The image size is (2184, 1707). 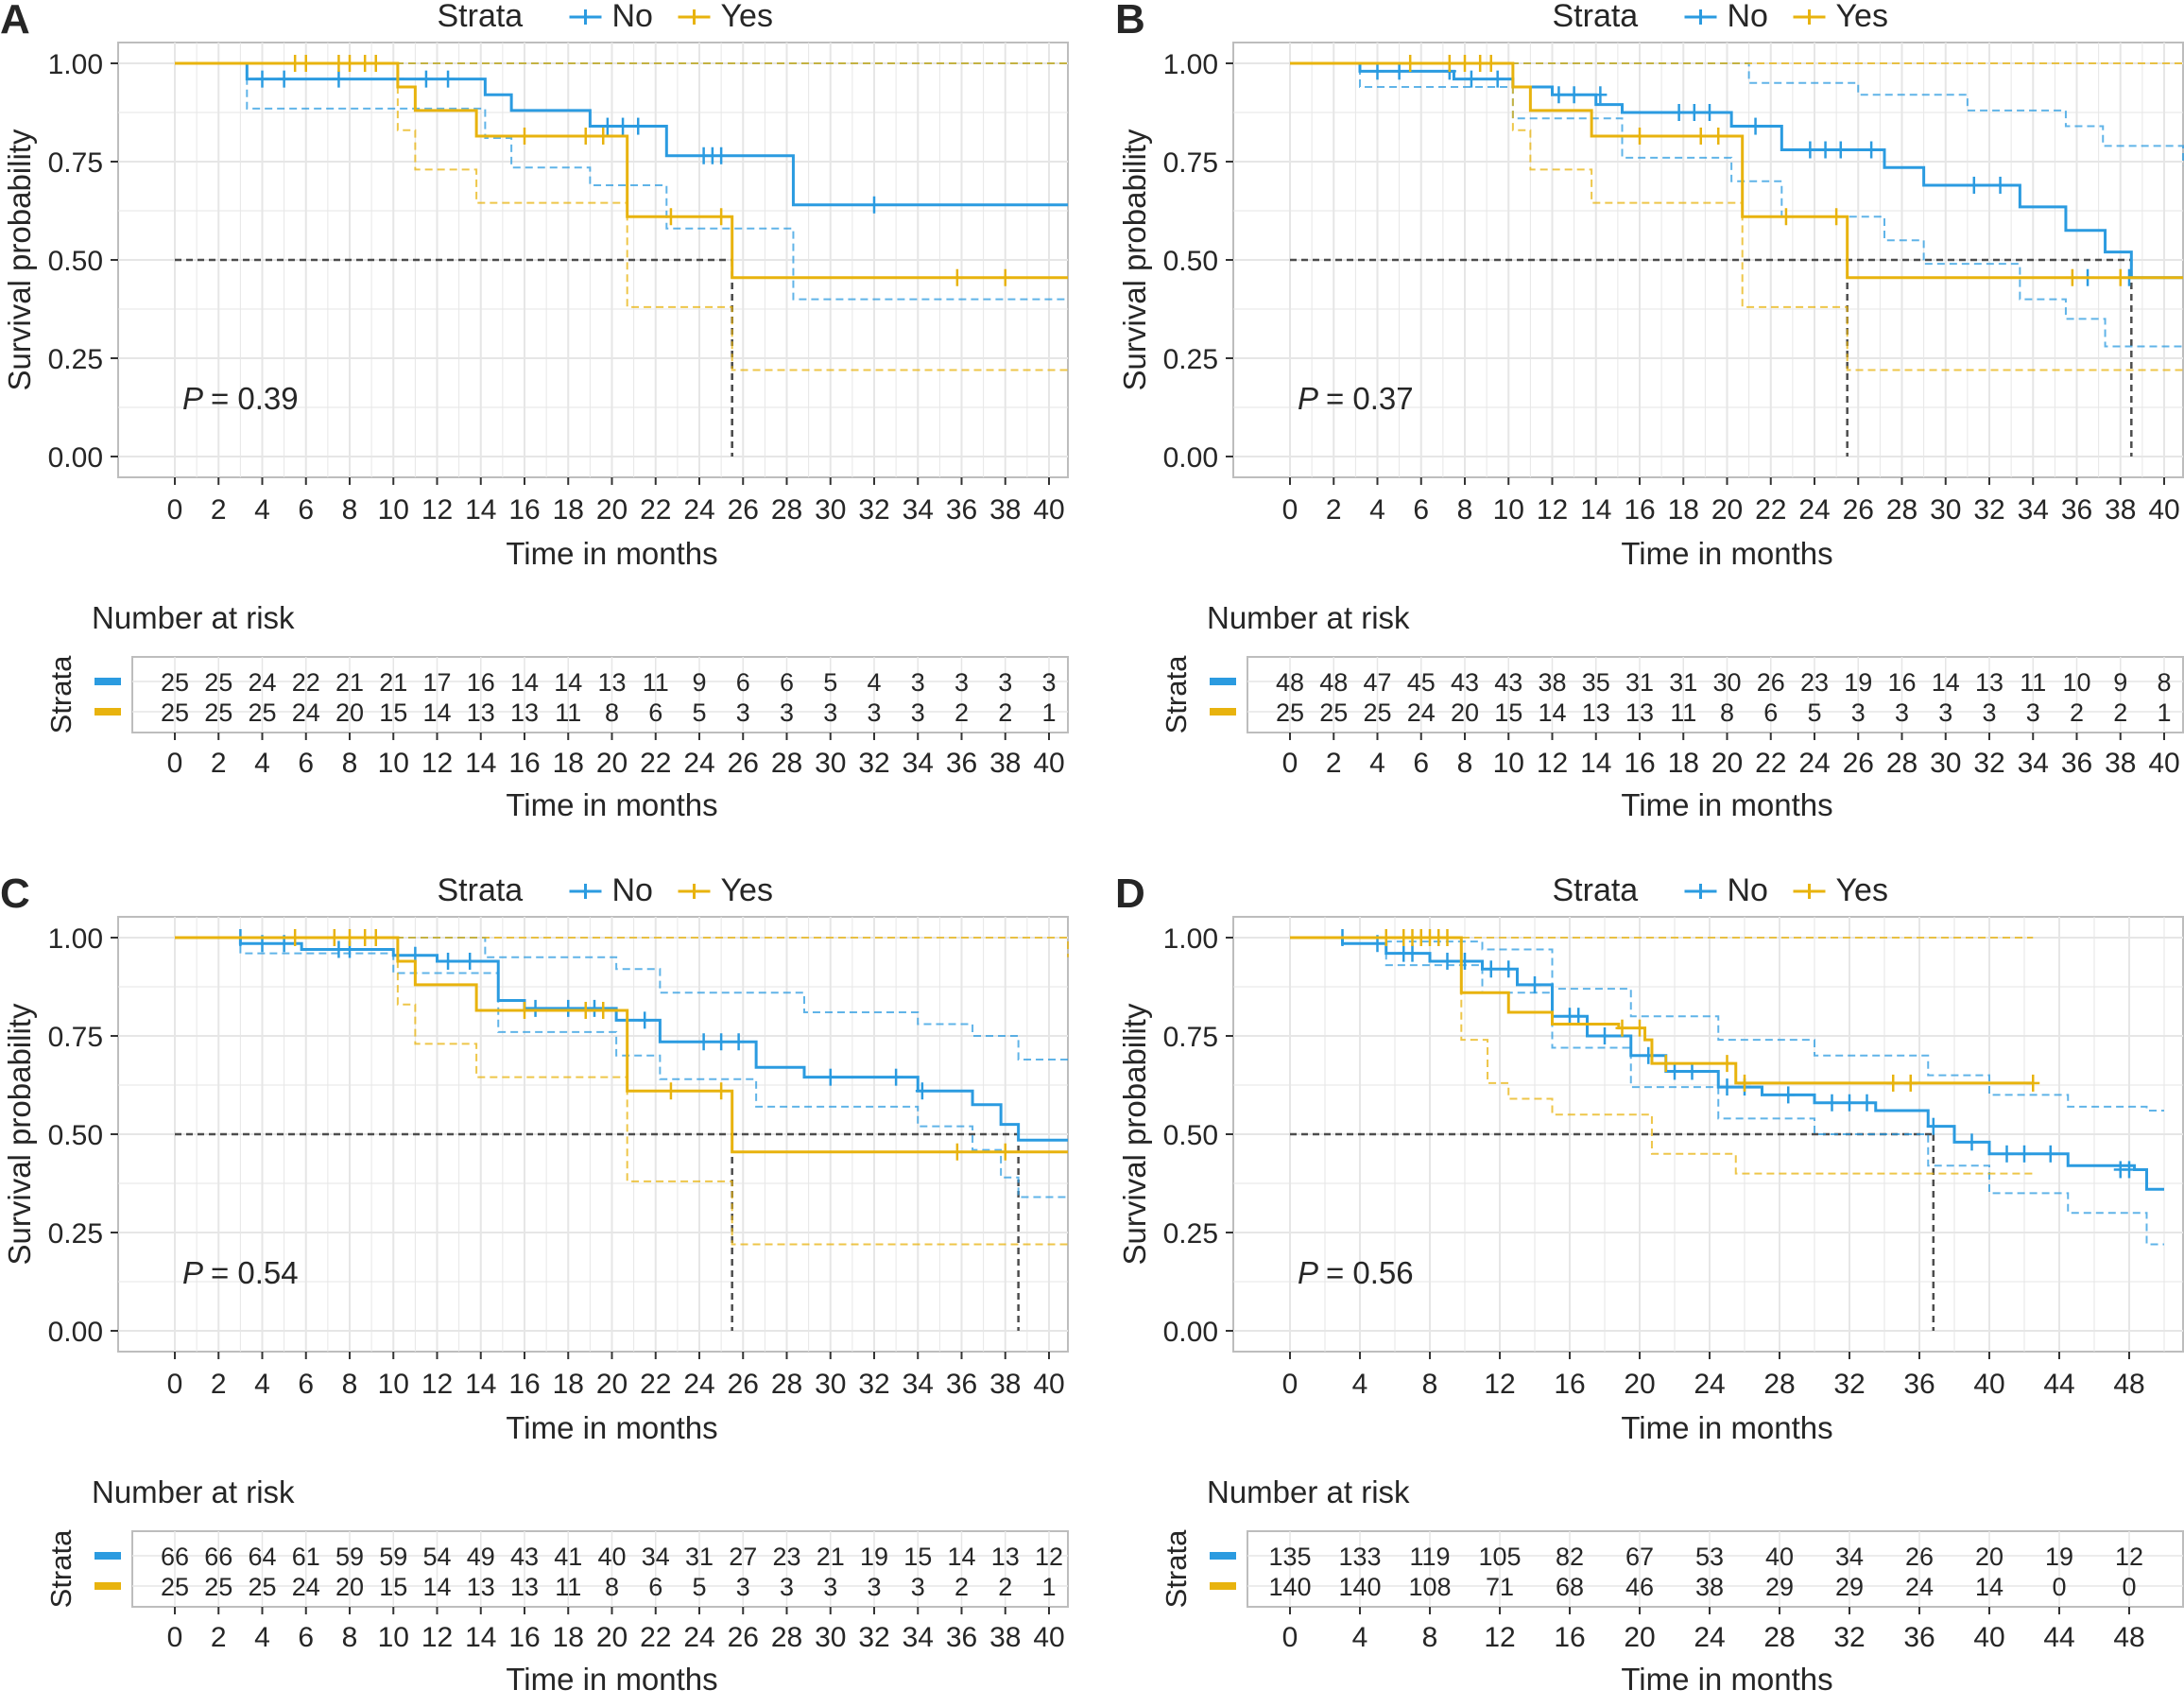 What do you see at coordinates (1356, 398) in the screenshot?
I see `p-value: P = 0.37` at bounding box center [1356, 398].